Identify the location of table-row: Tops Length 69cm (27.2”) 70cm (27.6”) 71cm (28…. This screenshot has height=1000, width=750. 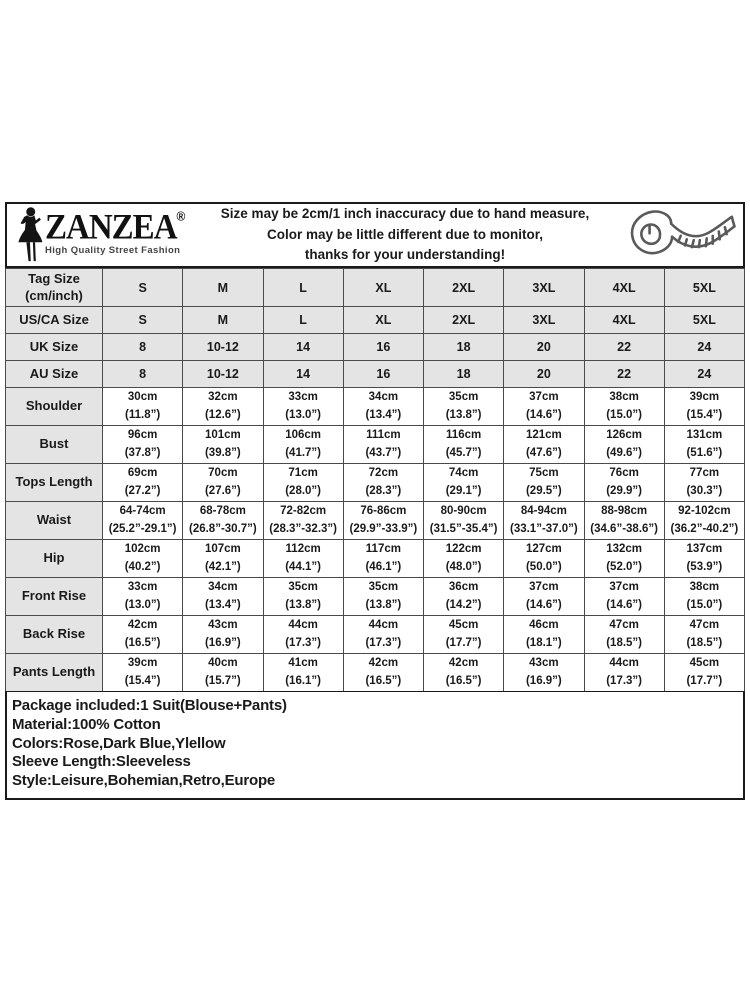
(375, 482).